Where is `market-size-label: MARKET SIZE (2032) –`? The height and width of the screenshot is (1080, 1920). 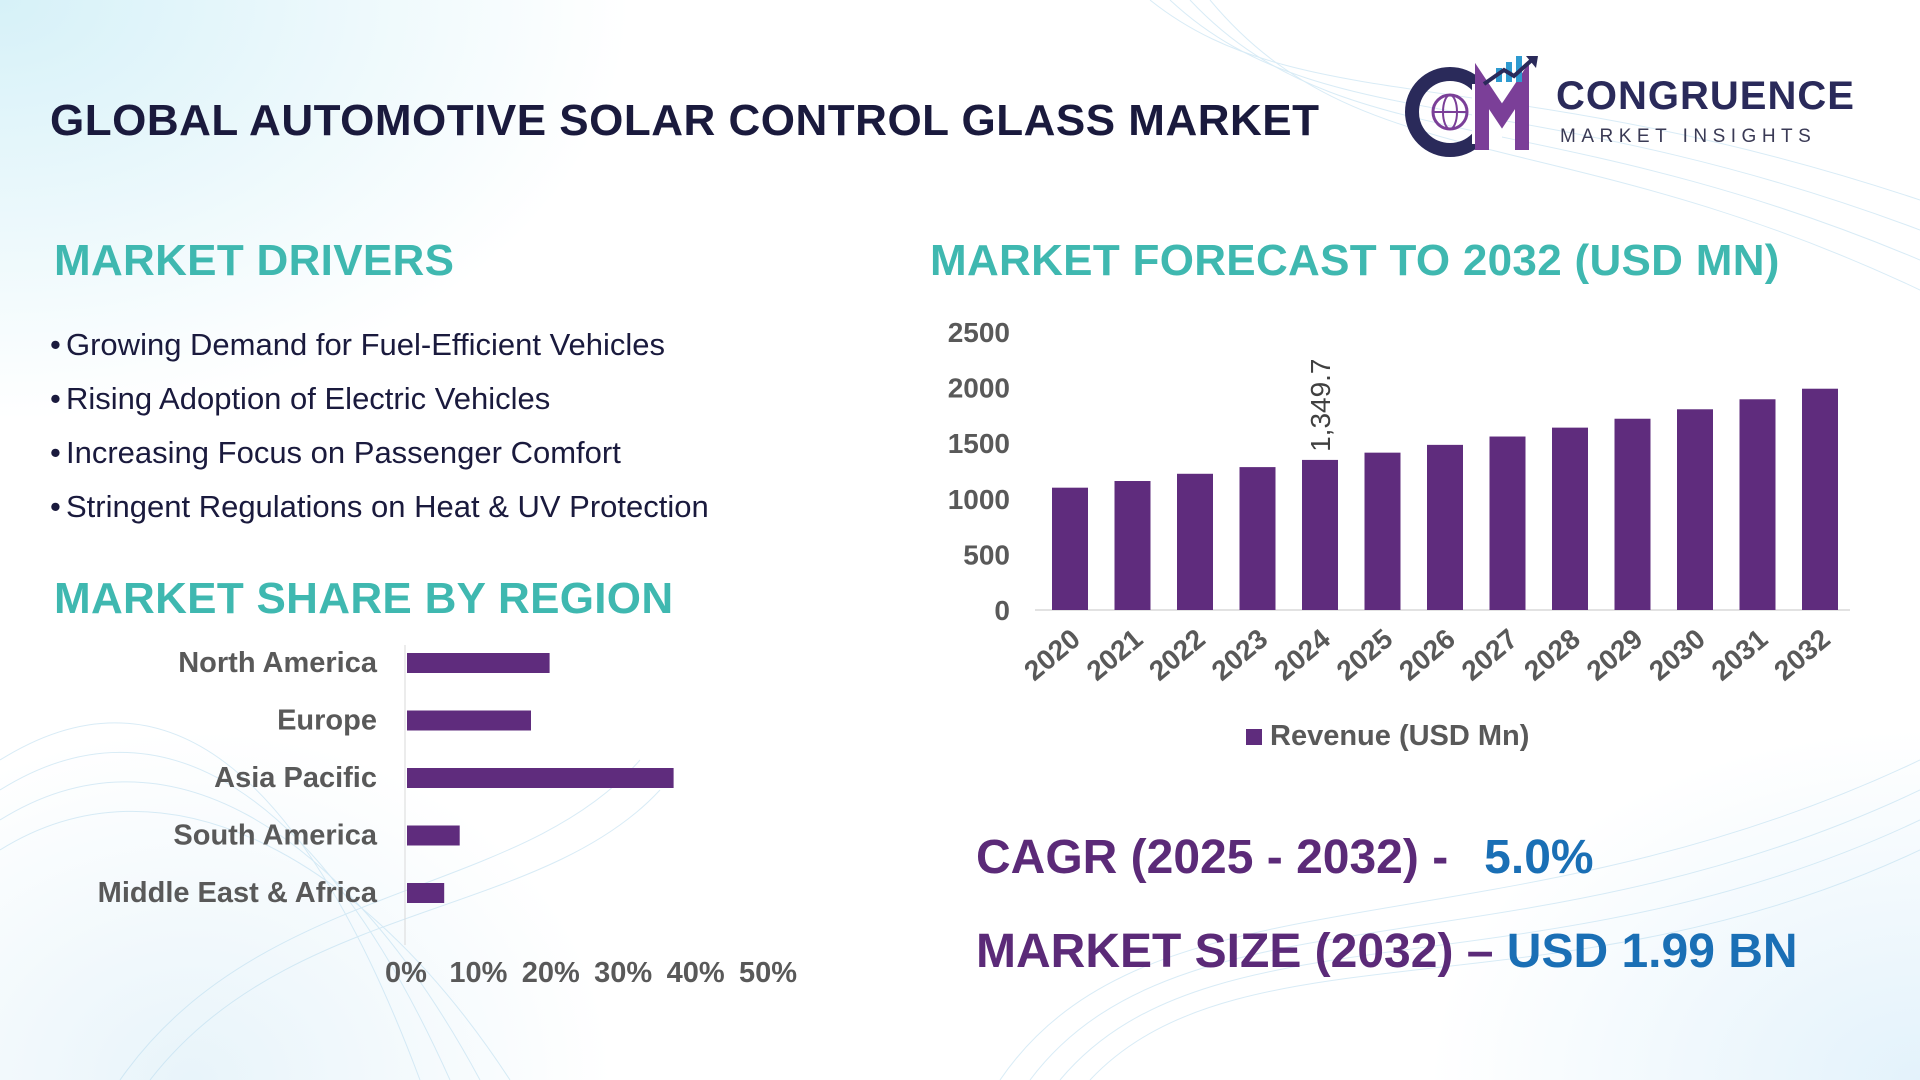 market-size-label: MARKET SIZE (2032) – is located at coordinates (1235, 951).